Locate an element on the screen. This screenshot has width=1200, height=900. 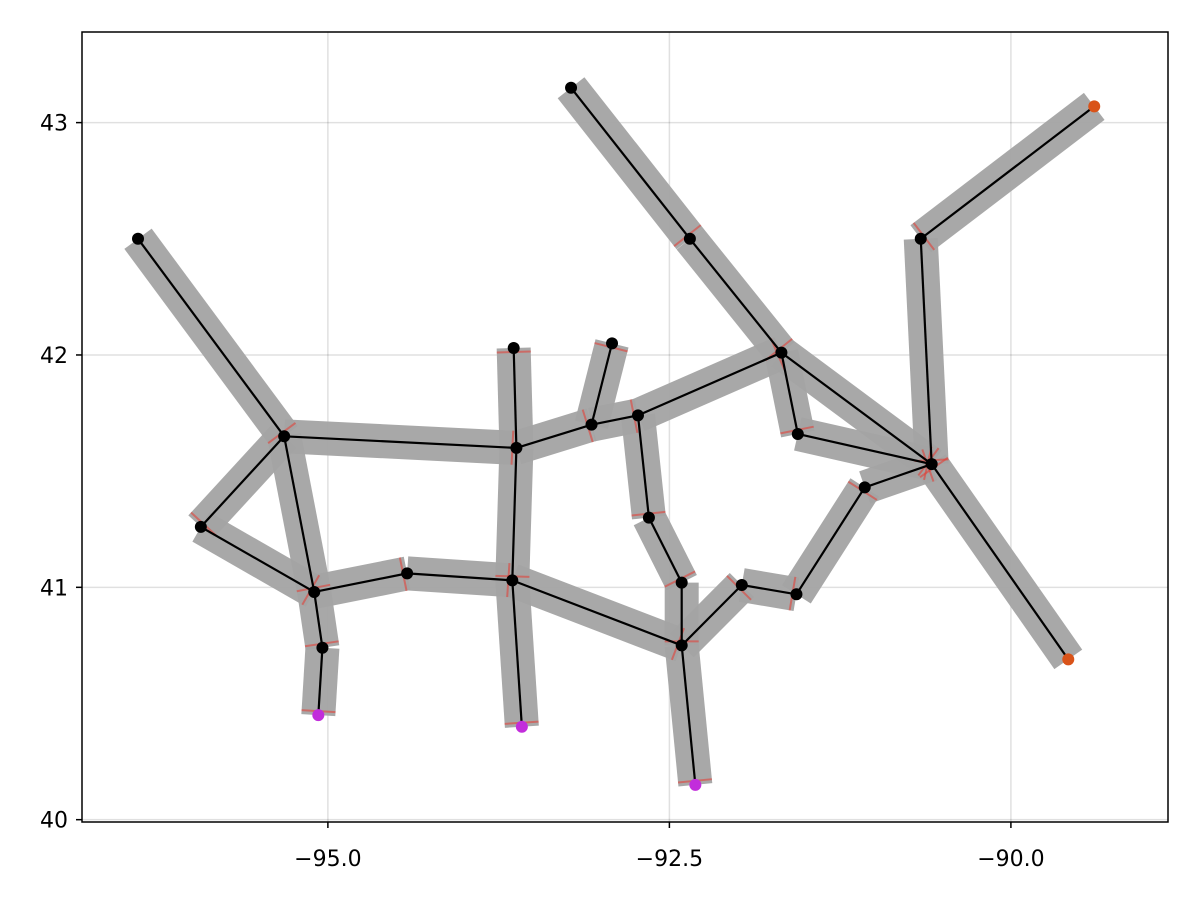
x-tick-labels: −95.0 −92.5 −90.0 is located at coordinates (669, 859).